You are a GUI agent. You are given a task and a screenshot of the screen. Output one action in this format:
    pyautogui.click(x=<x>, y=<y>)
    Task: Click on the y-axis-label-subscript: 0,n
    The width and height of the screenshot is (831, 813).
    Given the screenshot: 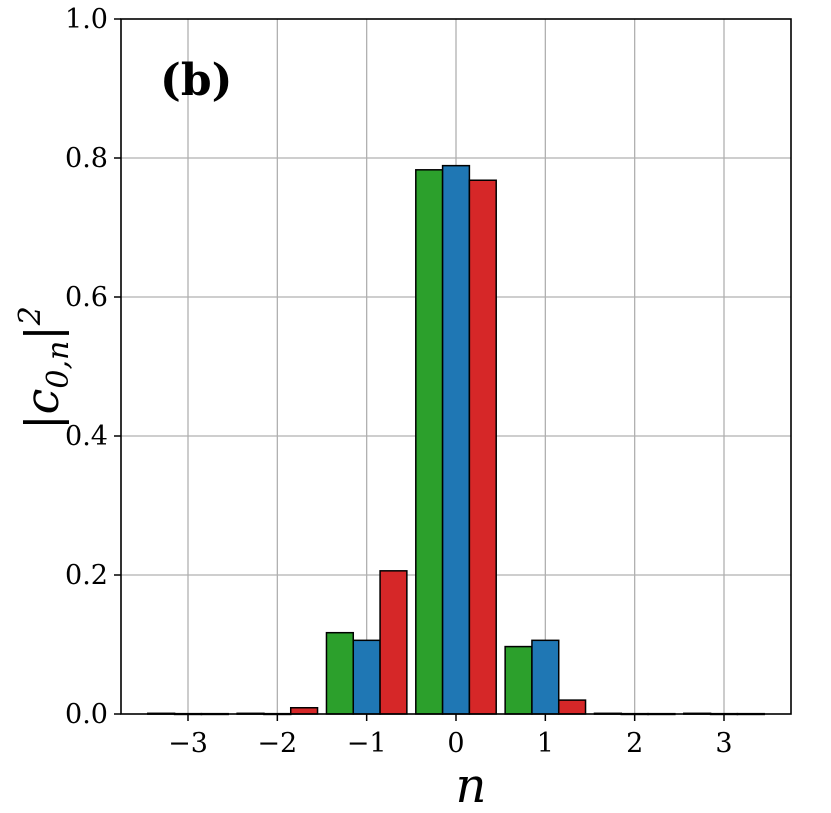 What is the action you would take?
    pyautogui.click(x=58, y=365)
    